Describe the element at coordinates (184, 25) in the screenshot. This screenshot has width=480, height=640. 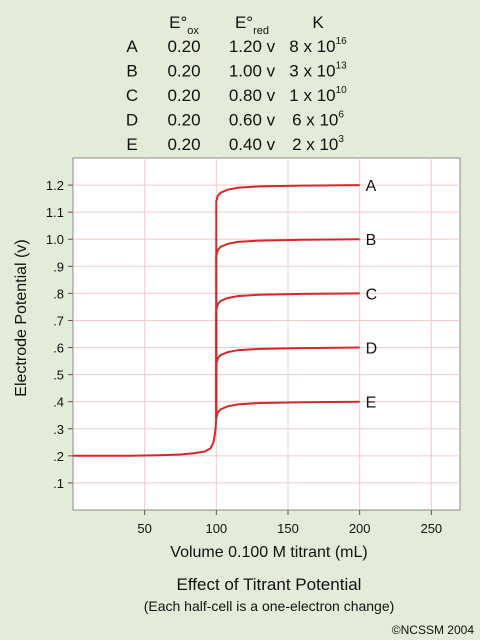
I see `header-eox: E°ox` at that location.